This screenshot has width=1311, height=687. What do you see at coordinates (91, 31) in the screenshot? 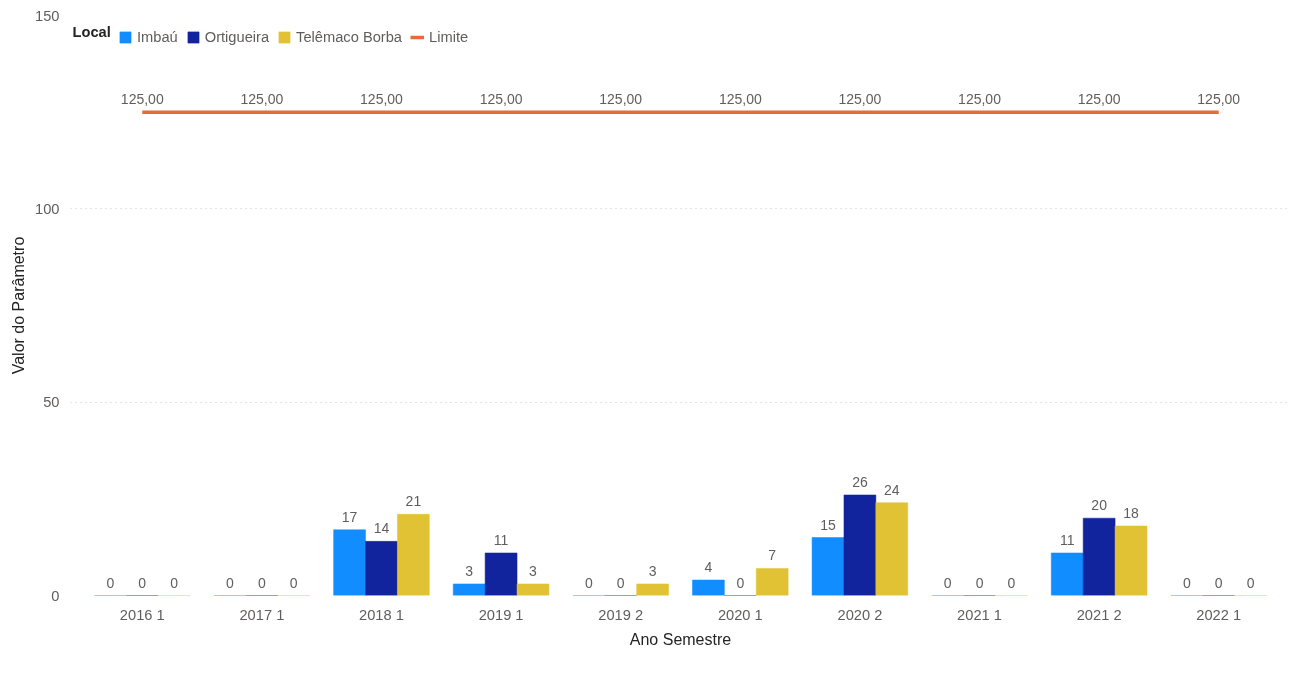
I see `legend-title: Local` at bounding box center [91, 31].